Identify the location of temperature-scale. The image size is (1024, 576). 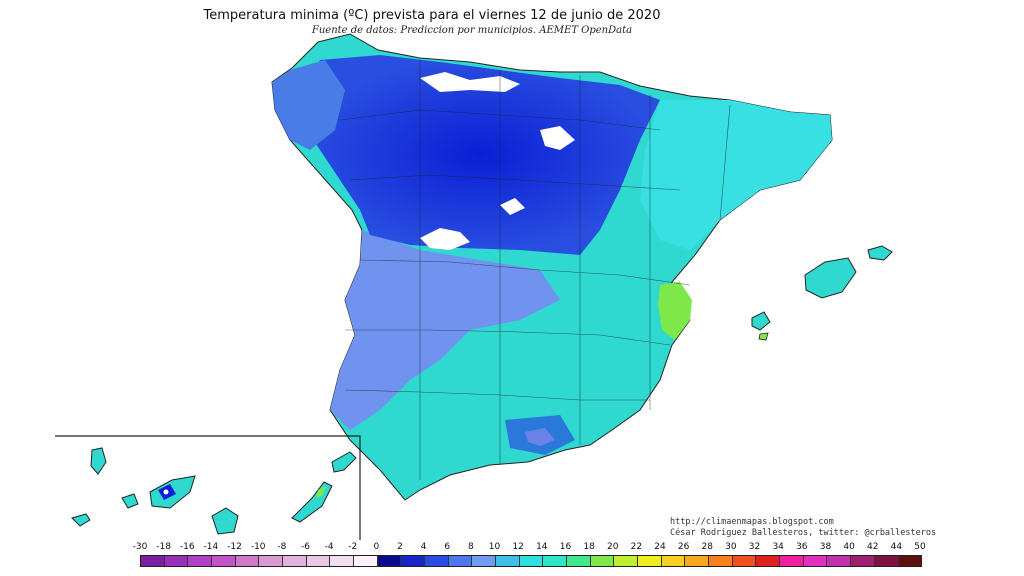
(531, 561).